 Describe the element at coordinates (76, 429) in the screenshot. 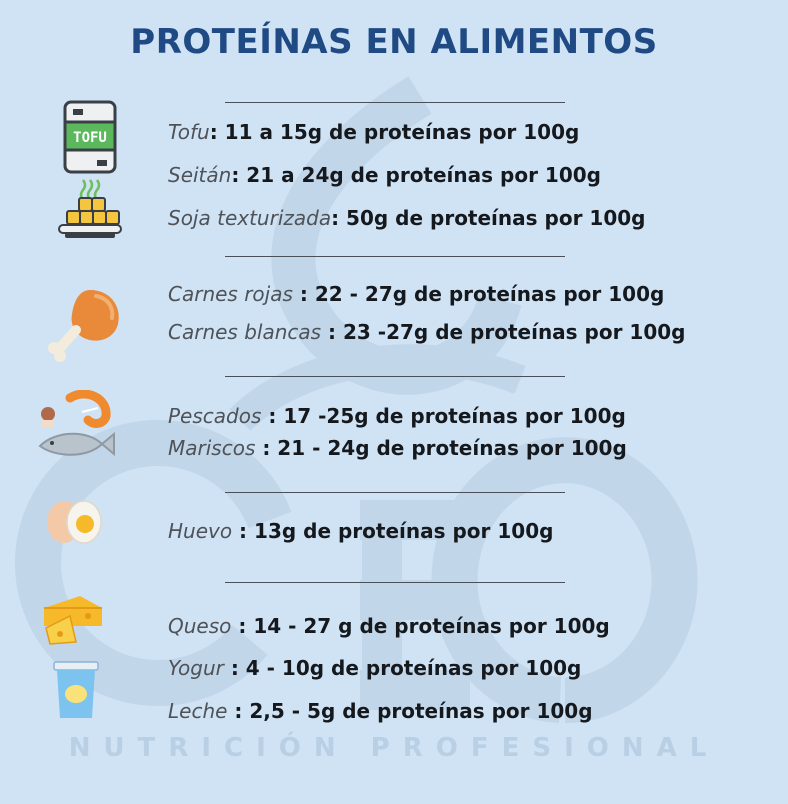

I see `seafood-fish-icon` at that location.